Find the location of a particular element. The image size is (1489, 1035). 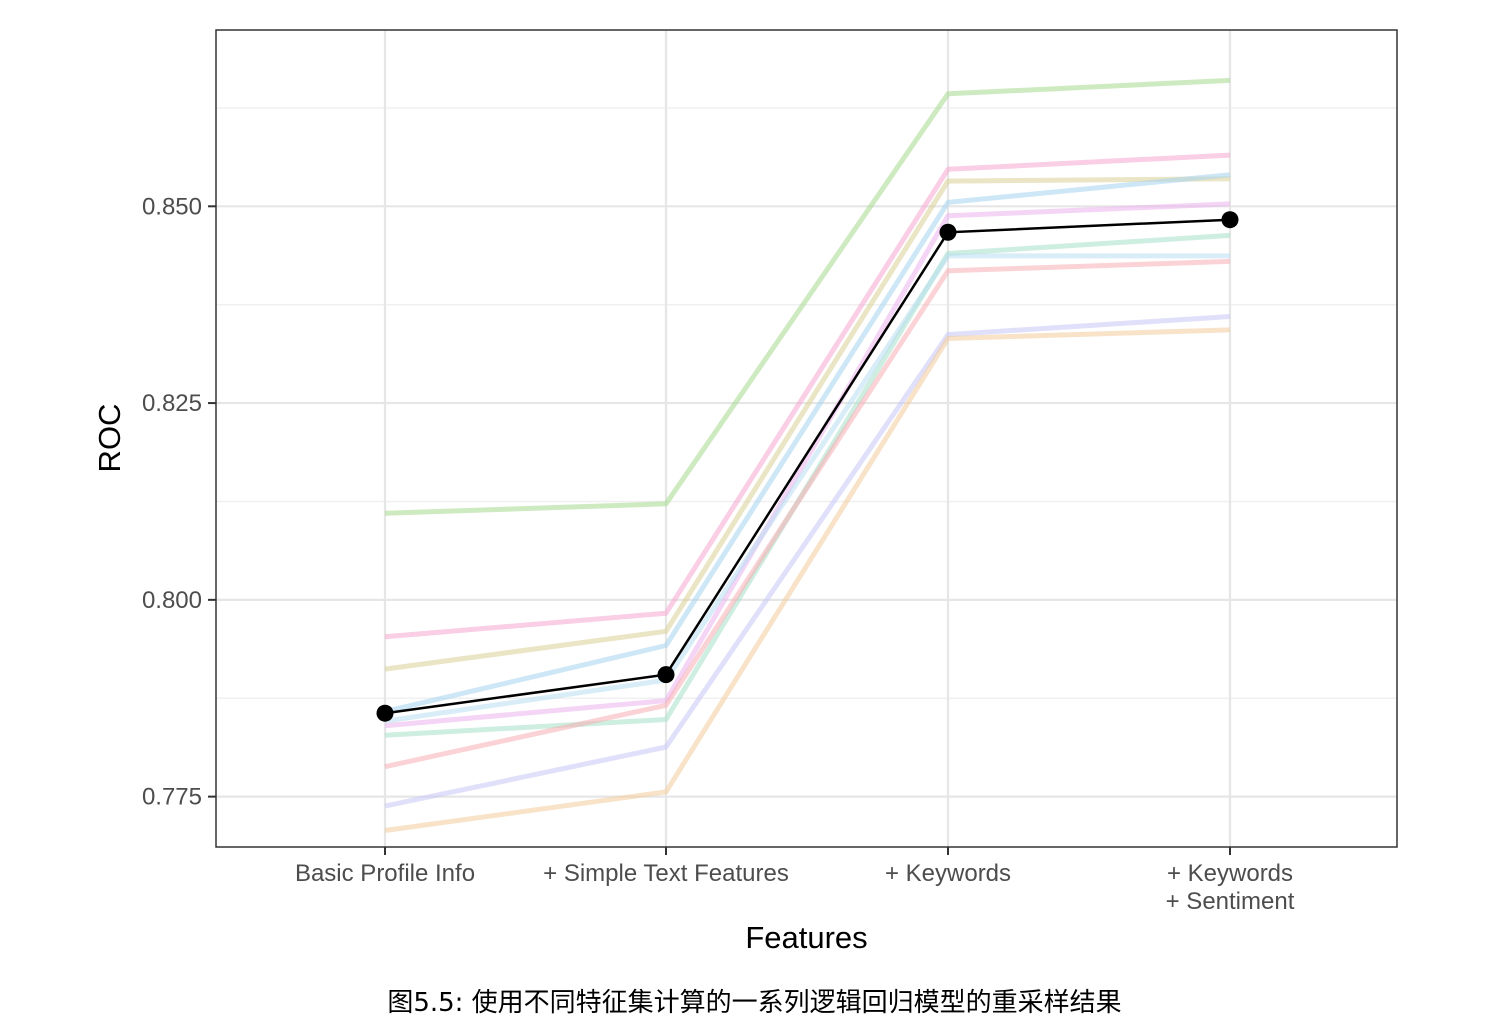

y-tick-label: 0.825 is located at coordinates (172, 403).